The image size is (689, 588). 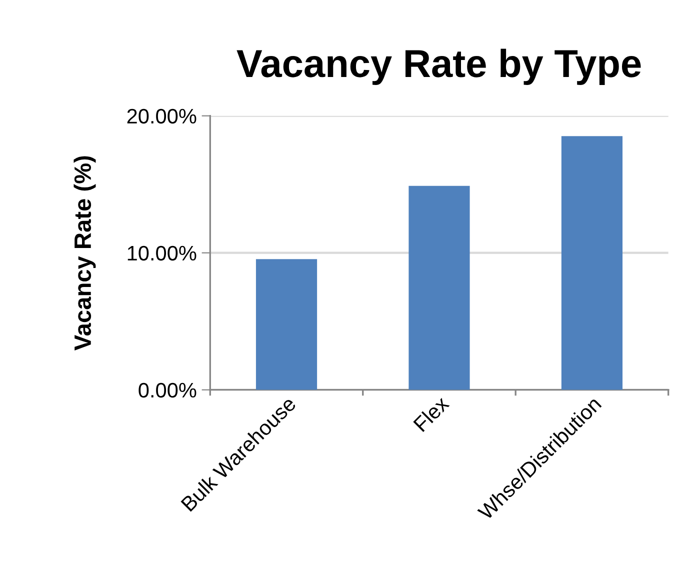 What do you see at coordinates (85, 253) in the screenshot?
I see `y-axis-title: Vacancy Rate (%)` at bounding box center [85, 253].